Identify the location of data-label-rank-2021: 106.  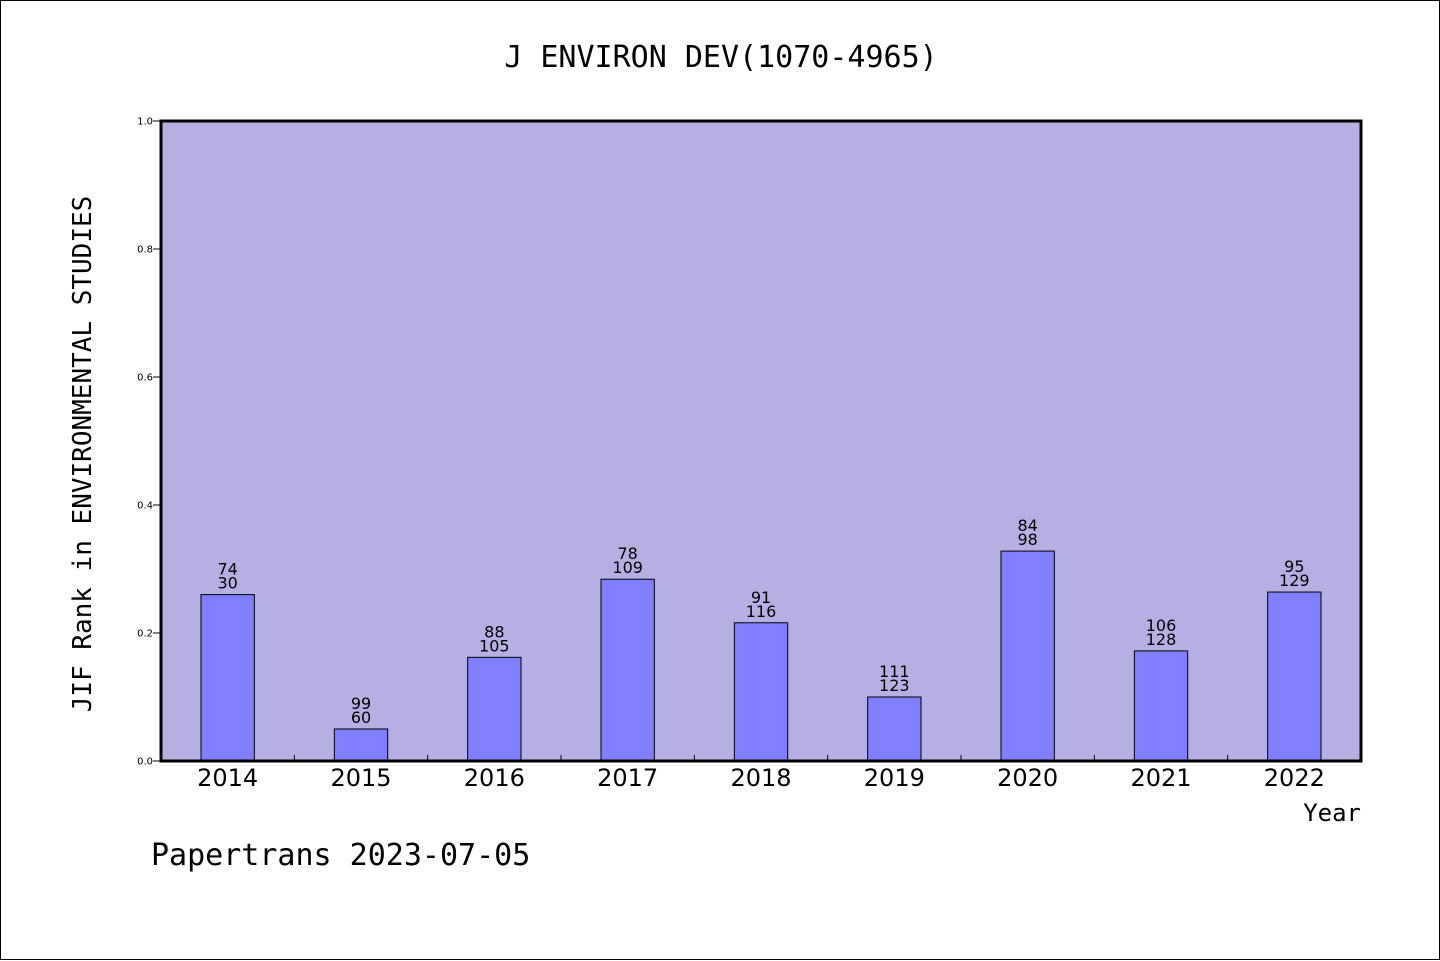
(1161, 625).